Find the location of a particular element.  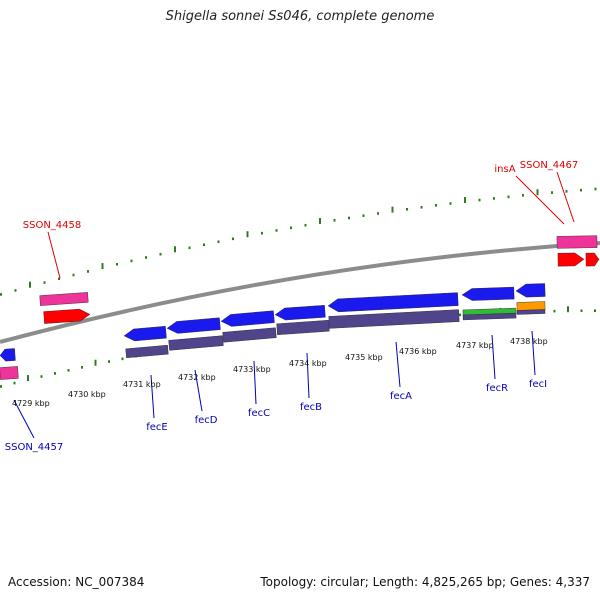

fece-label-line is located at coordinates (152, 396).